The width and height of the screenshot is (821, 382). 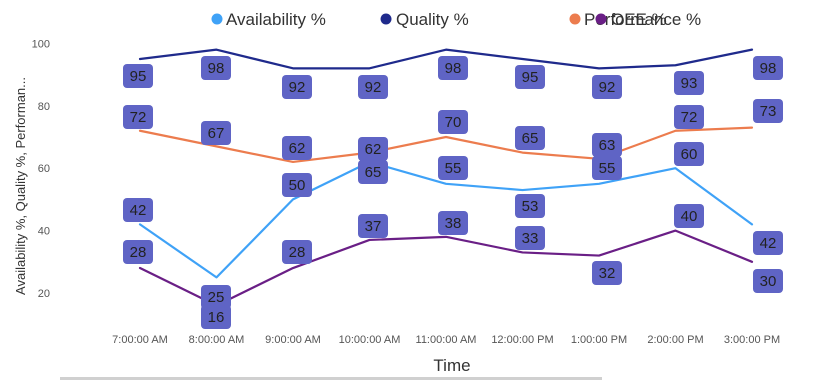 I want to click on data-label-quality: 93, so click(x=689, y=83).